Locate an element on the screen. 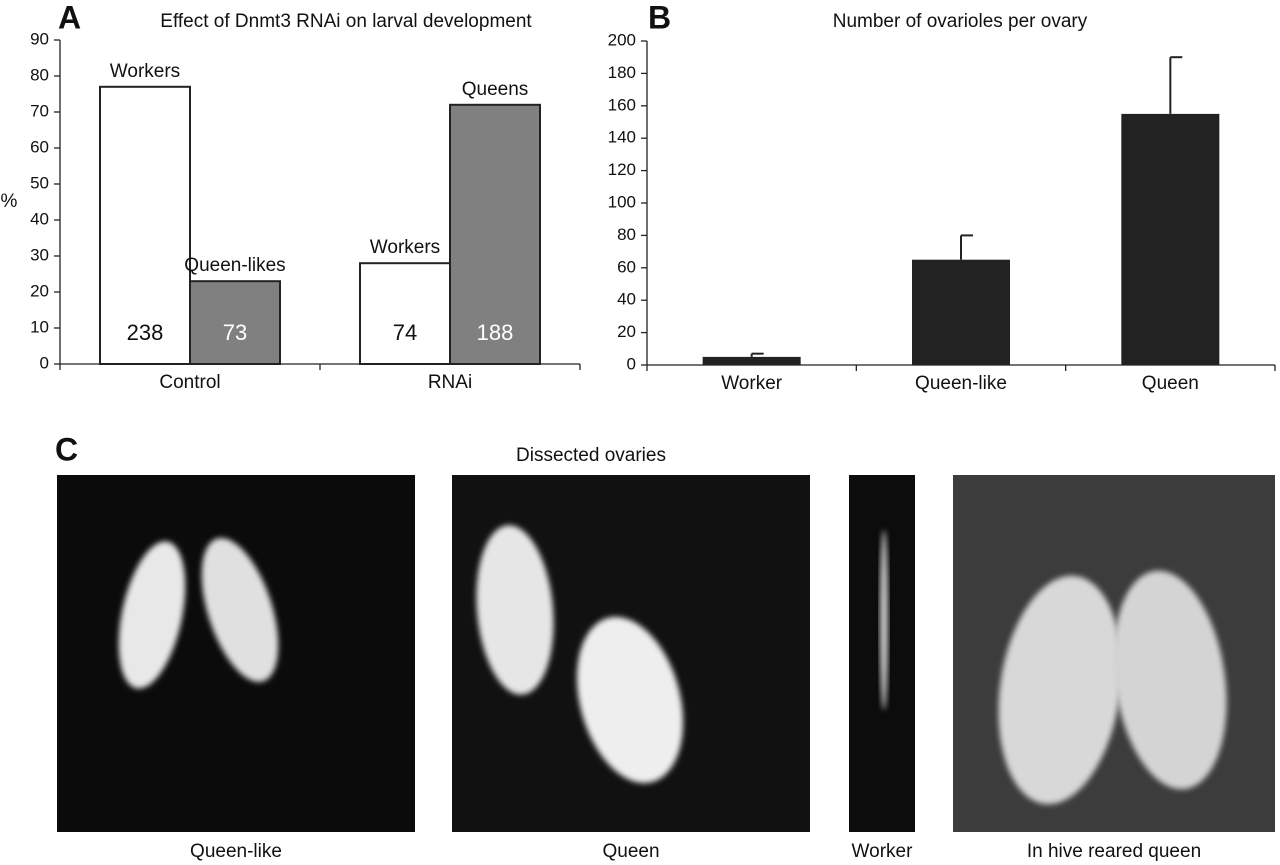 The image size is (1280, 865). y-tick-label: 30 is located at coordinates (39, 254).